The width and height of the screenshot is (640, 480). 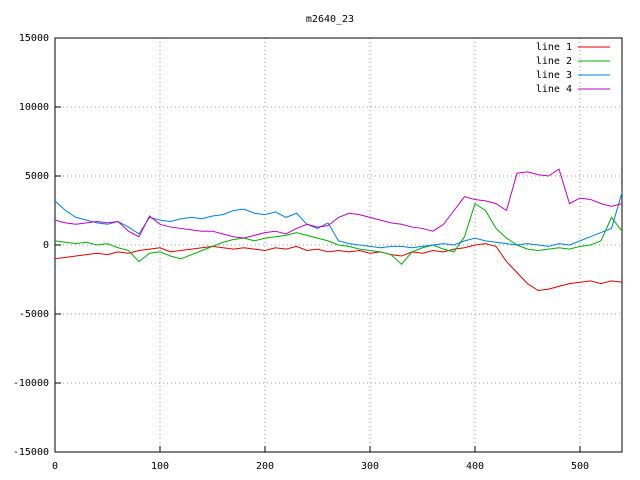 What do you see at coordinates (554, 61) in the screenshot?
I see `legend-label: line 2` at bounding box center [554, 61].